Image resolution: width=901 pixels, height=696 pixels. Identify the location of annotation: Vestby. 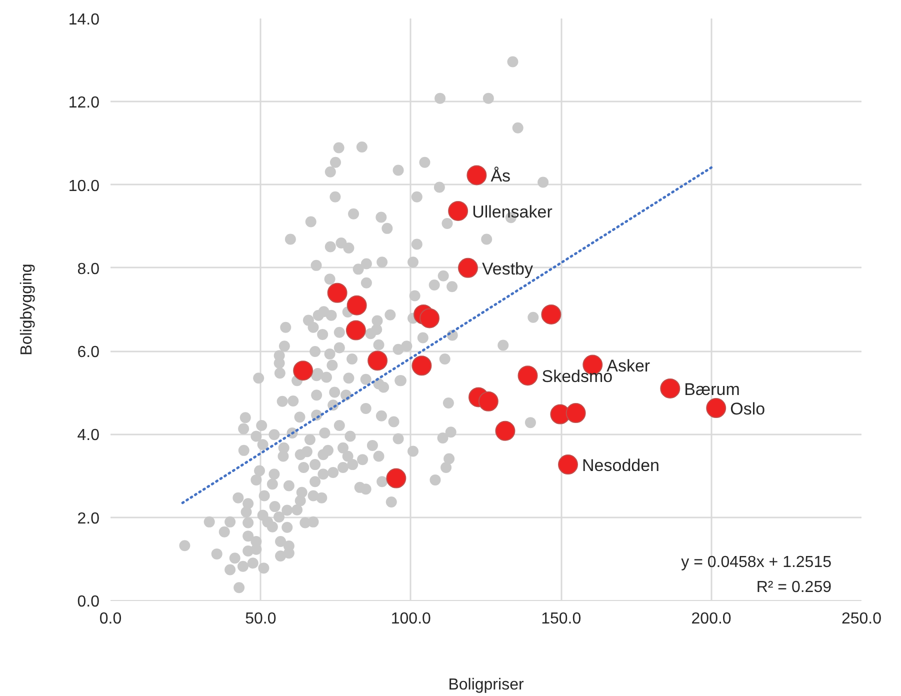
(508, 268).